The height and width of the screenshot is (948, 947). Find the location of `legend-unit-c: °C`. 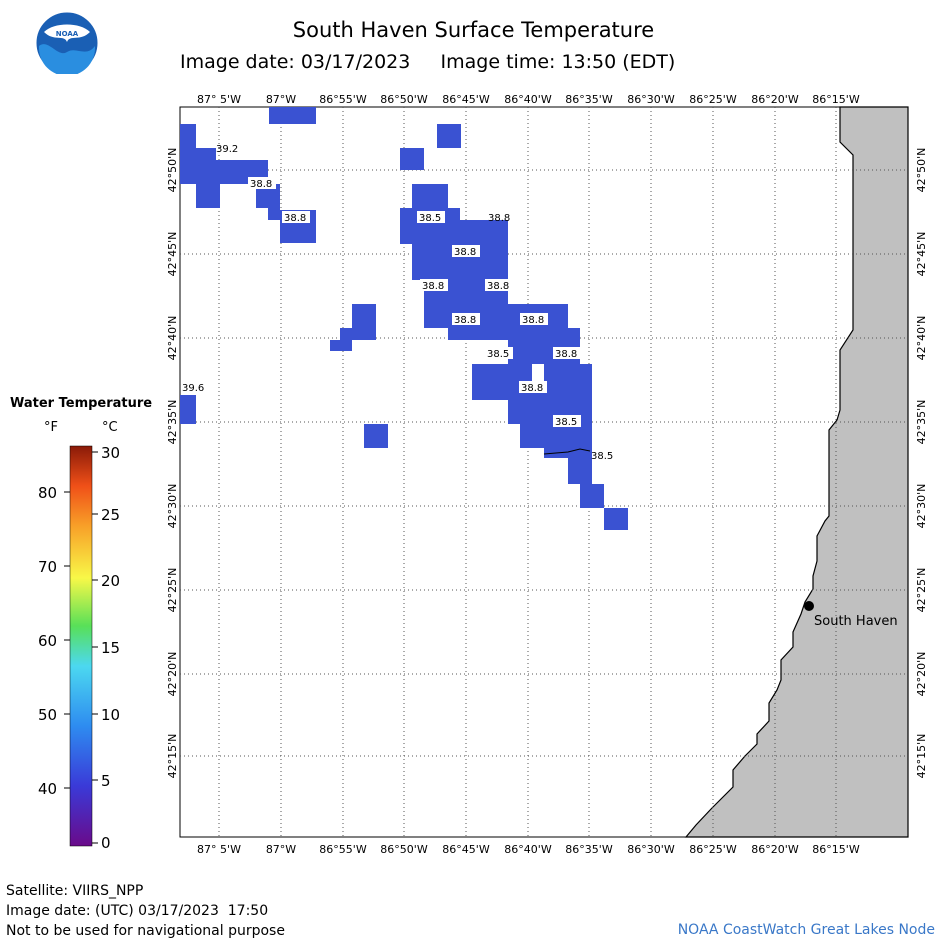

legend-unit-c: °C is located at coordinates (110, 427).